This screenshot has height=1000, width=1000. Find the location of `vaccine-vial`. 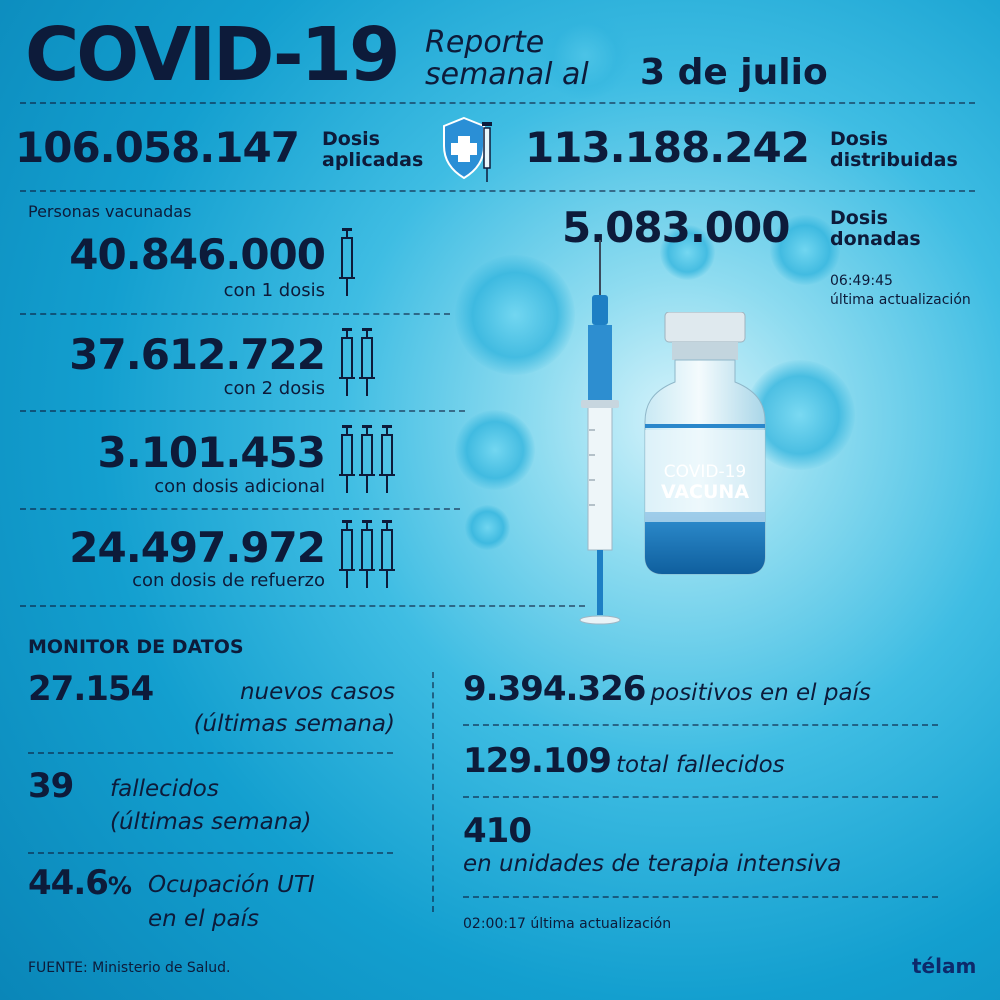

vaccine-vial is located at coordinates (705, 444).